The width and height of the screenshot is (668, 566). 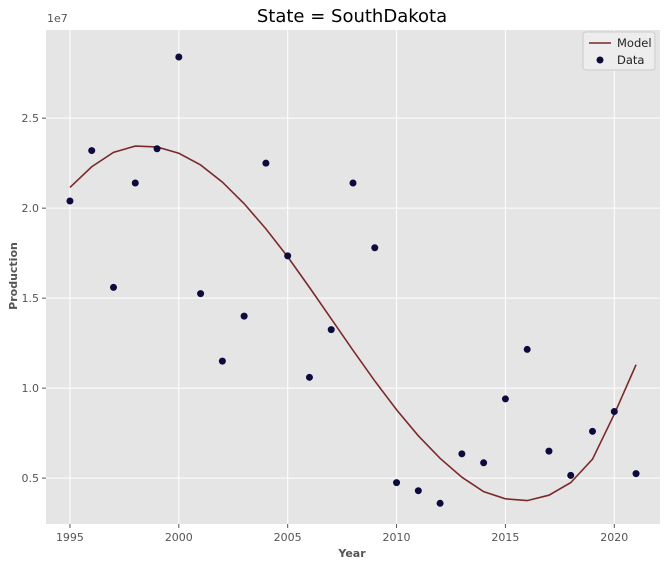 I want to click on x-axis-label: Year, so click(x=351, y=553).